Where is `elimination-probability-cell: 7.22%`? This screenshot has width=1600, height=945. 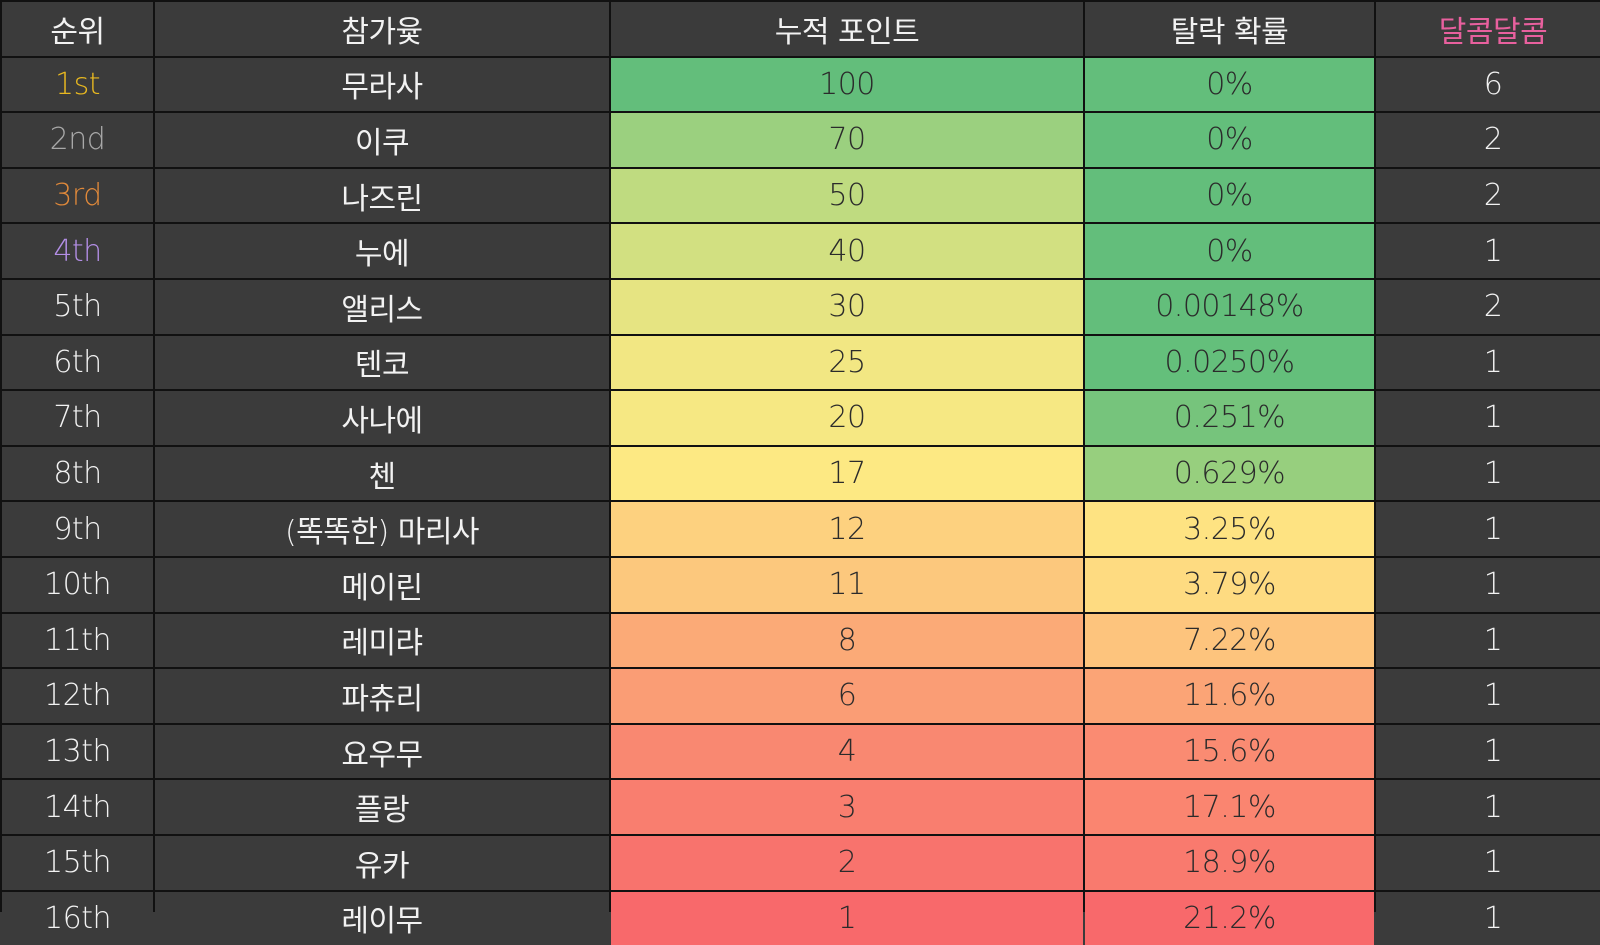 elimination-probability-cell: 7.22% is located at coordinates (1229, 641).